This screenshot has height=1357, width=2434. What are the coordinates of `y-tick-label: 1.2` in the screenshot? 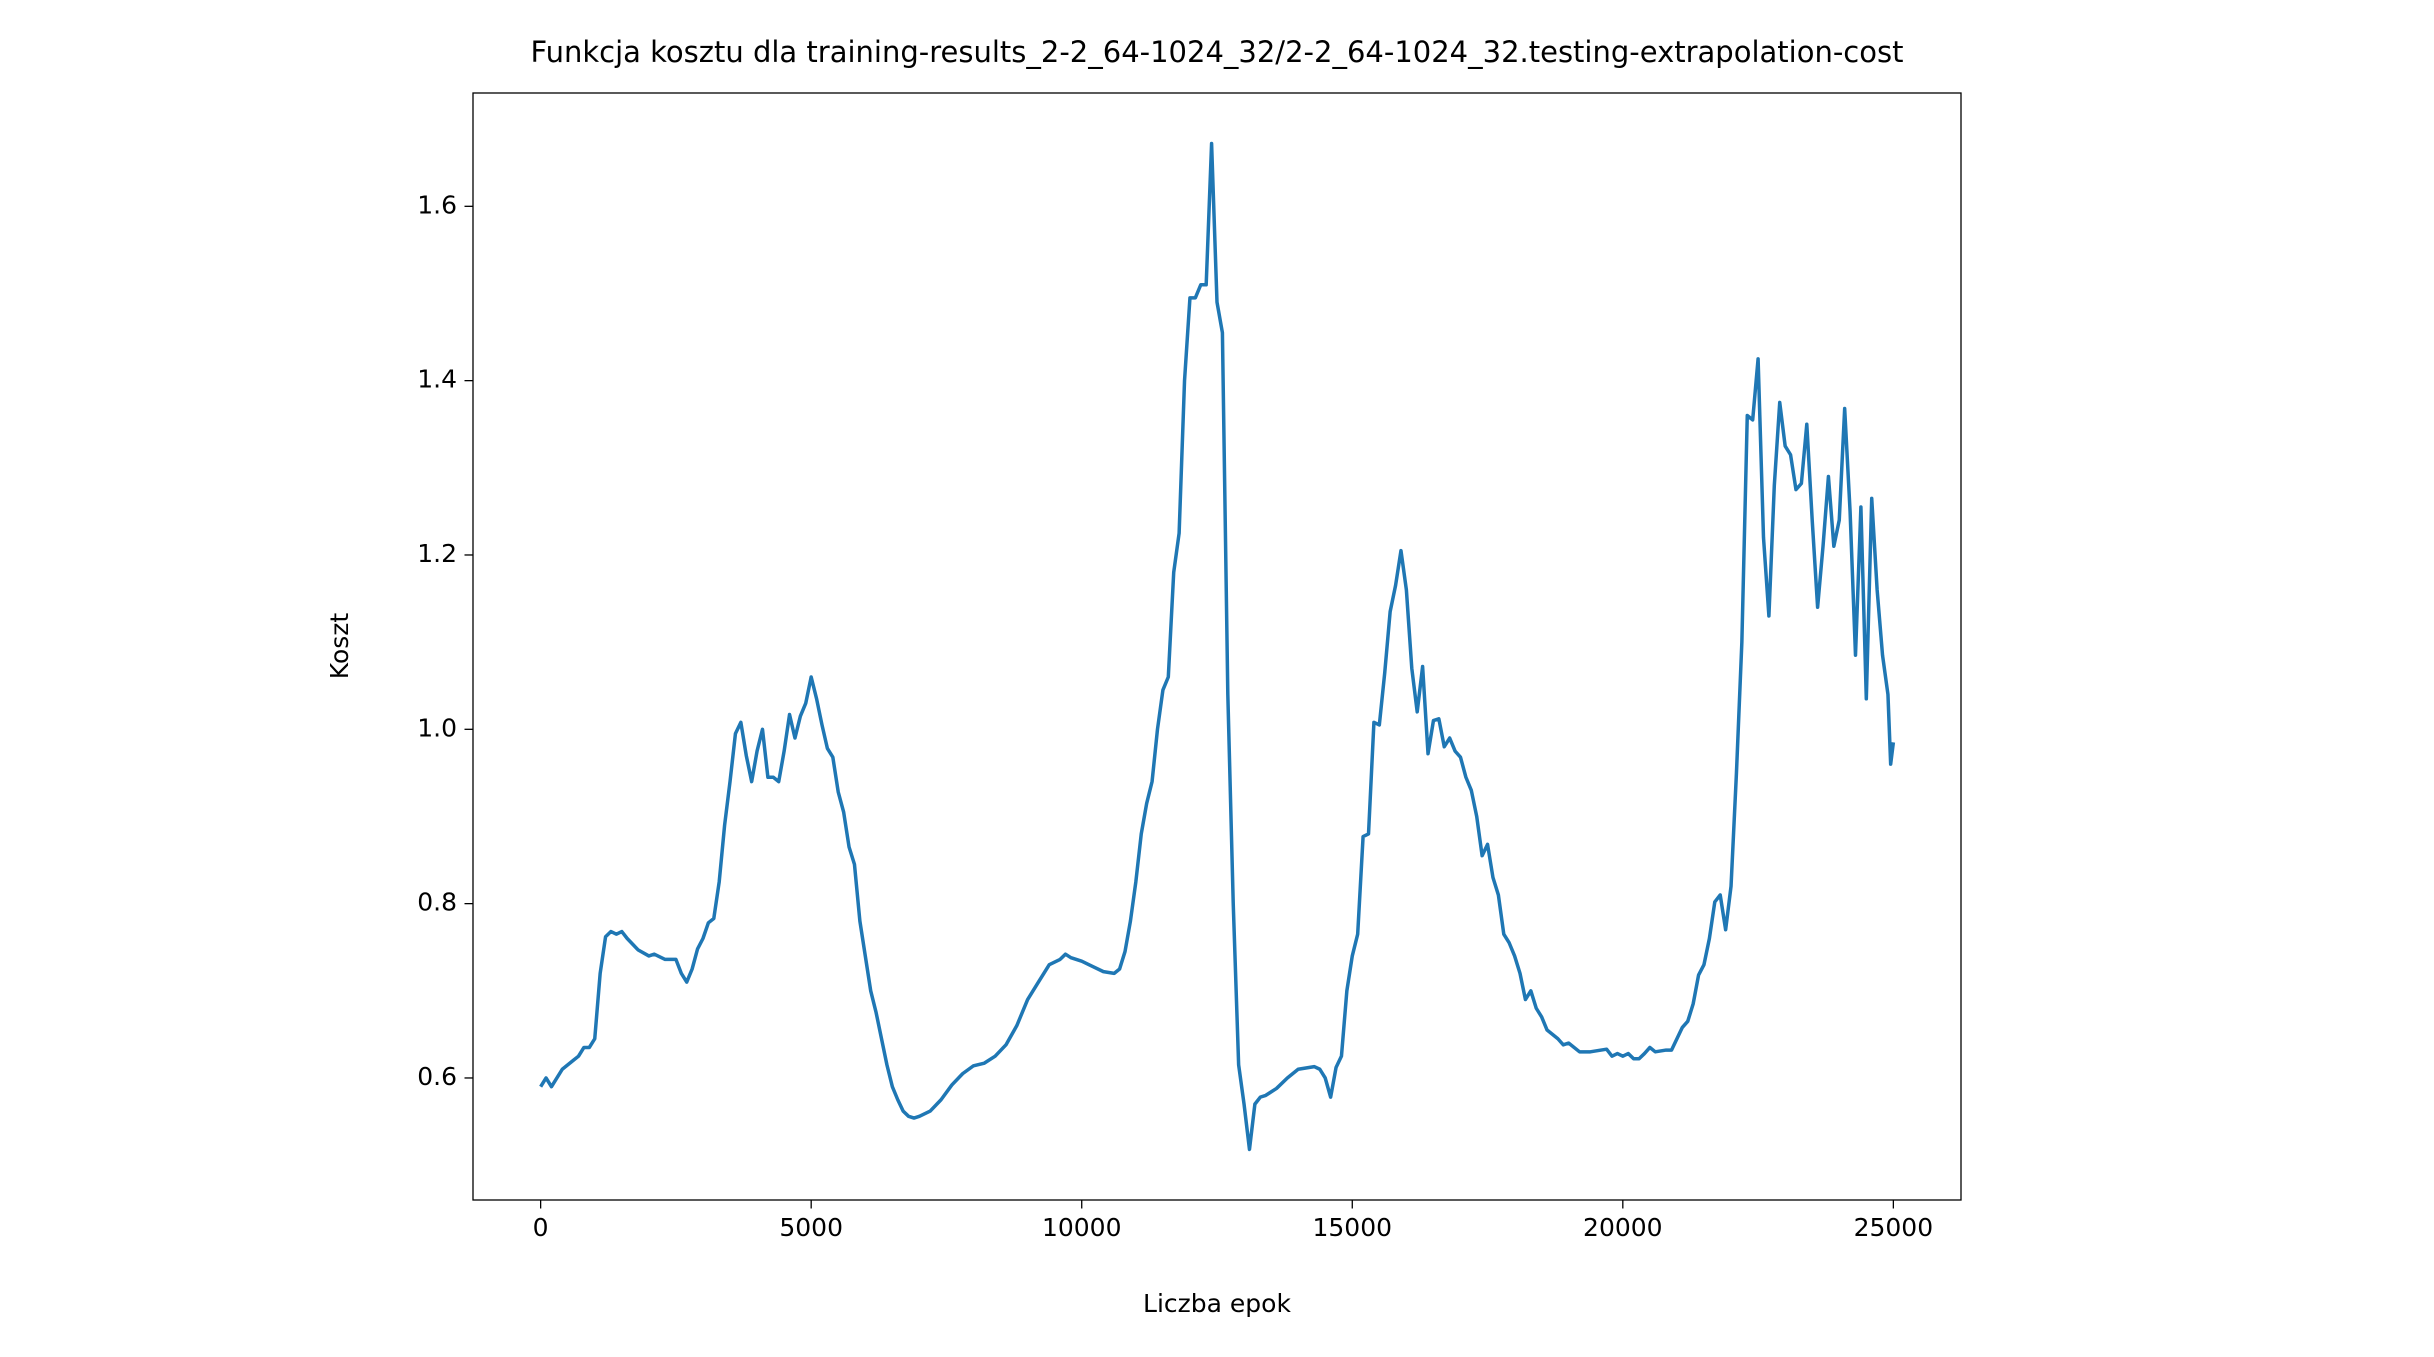 It's located at (437, 553).